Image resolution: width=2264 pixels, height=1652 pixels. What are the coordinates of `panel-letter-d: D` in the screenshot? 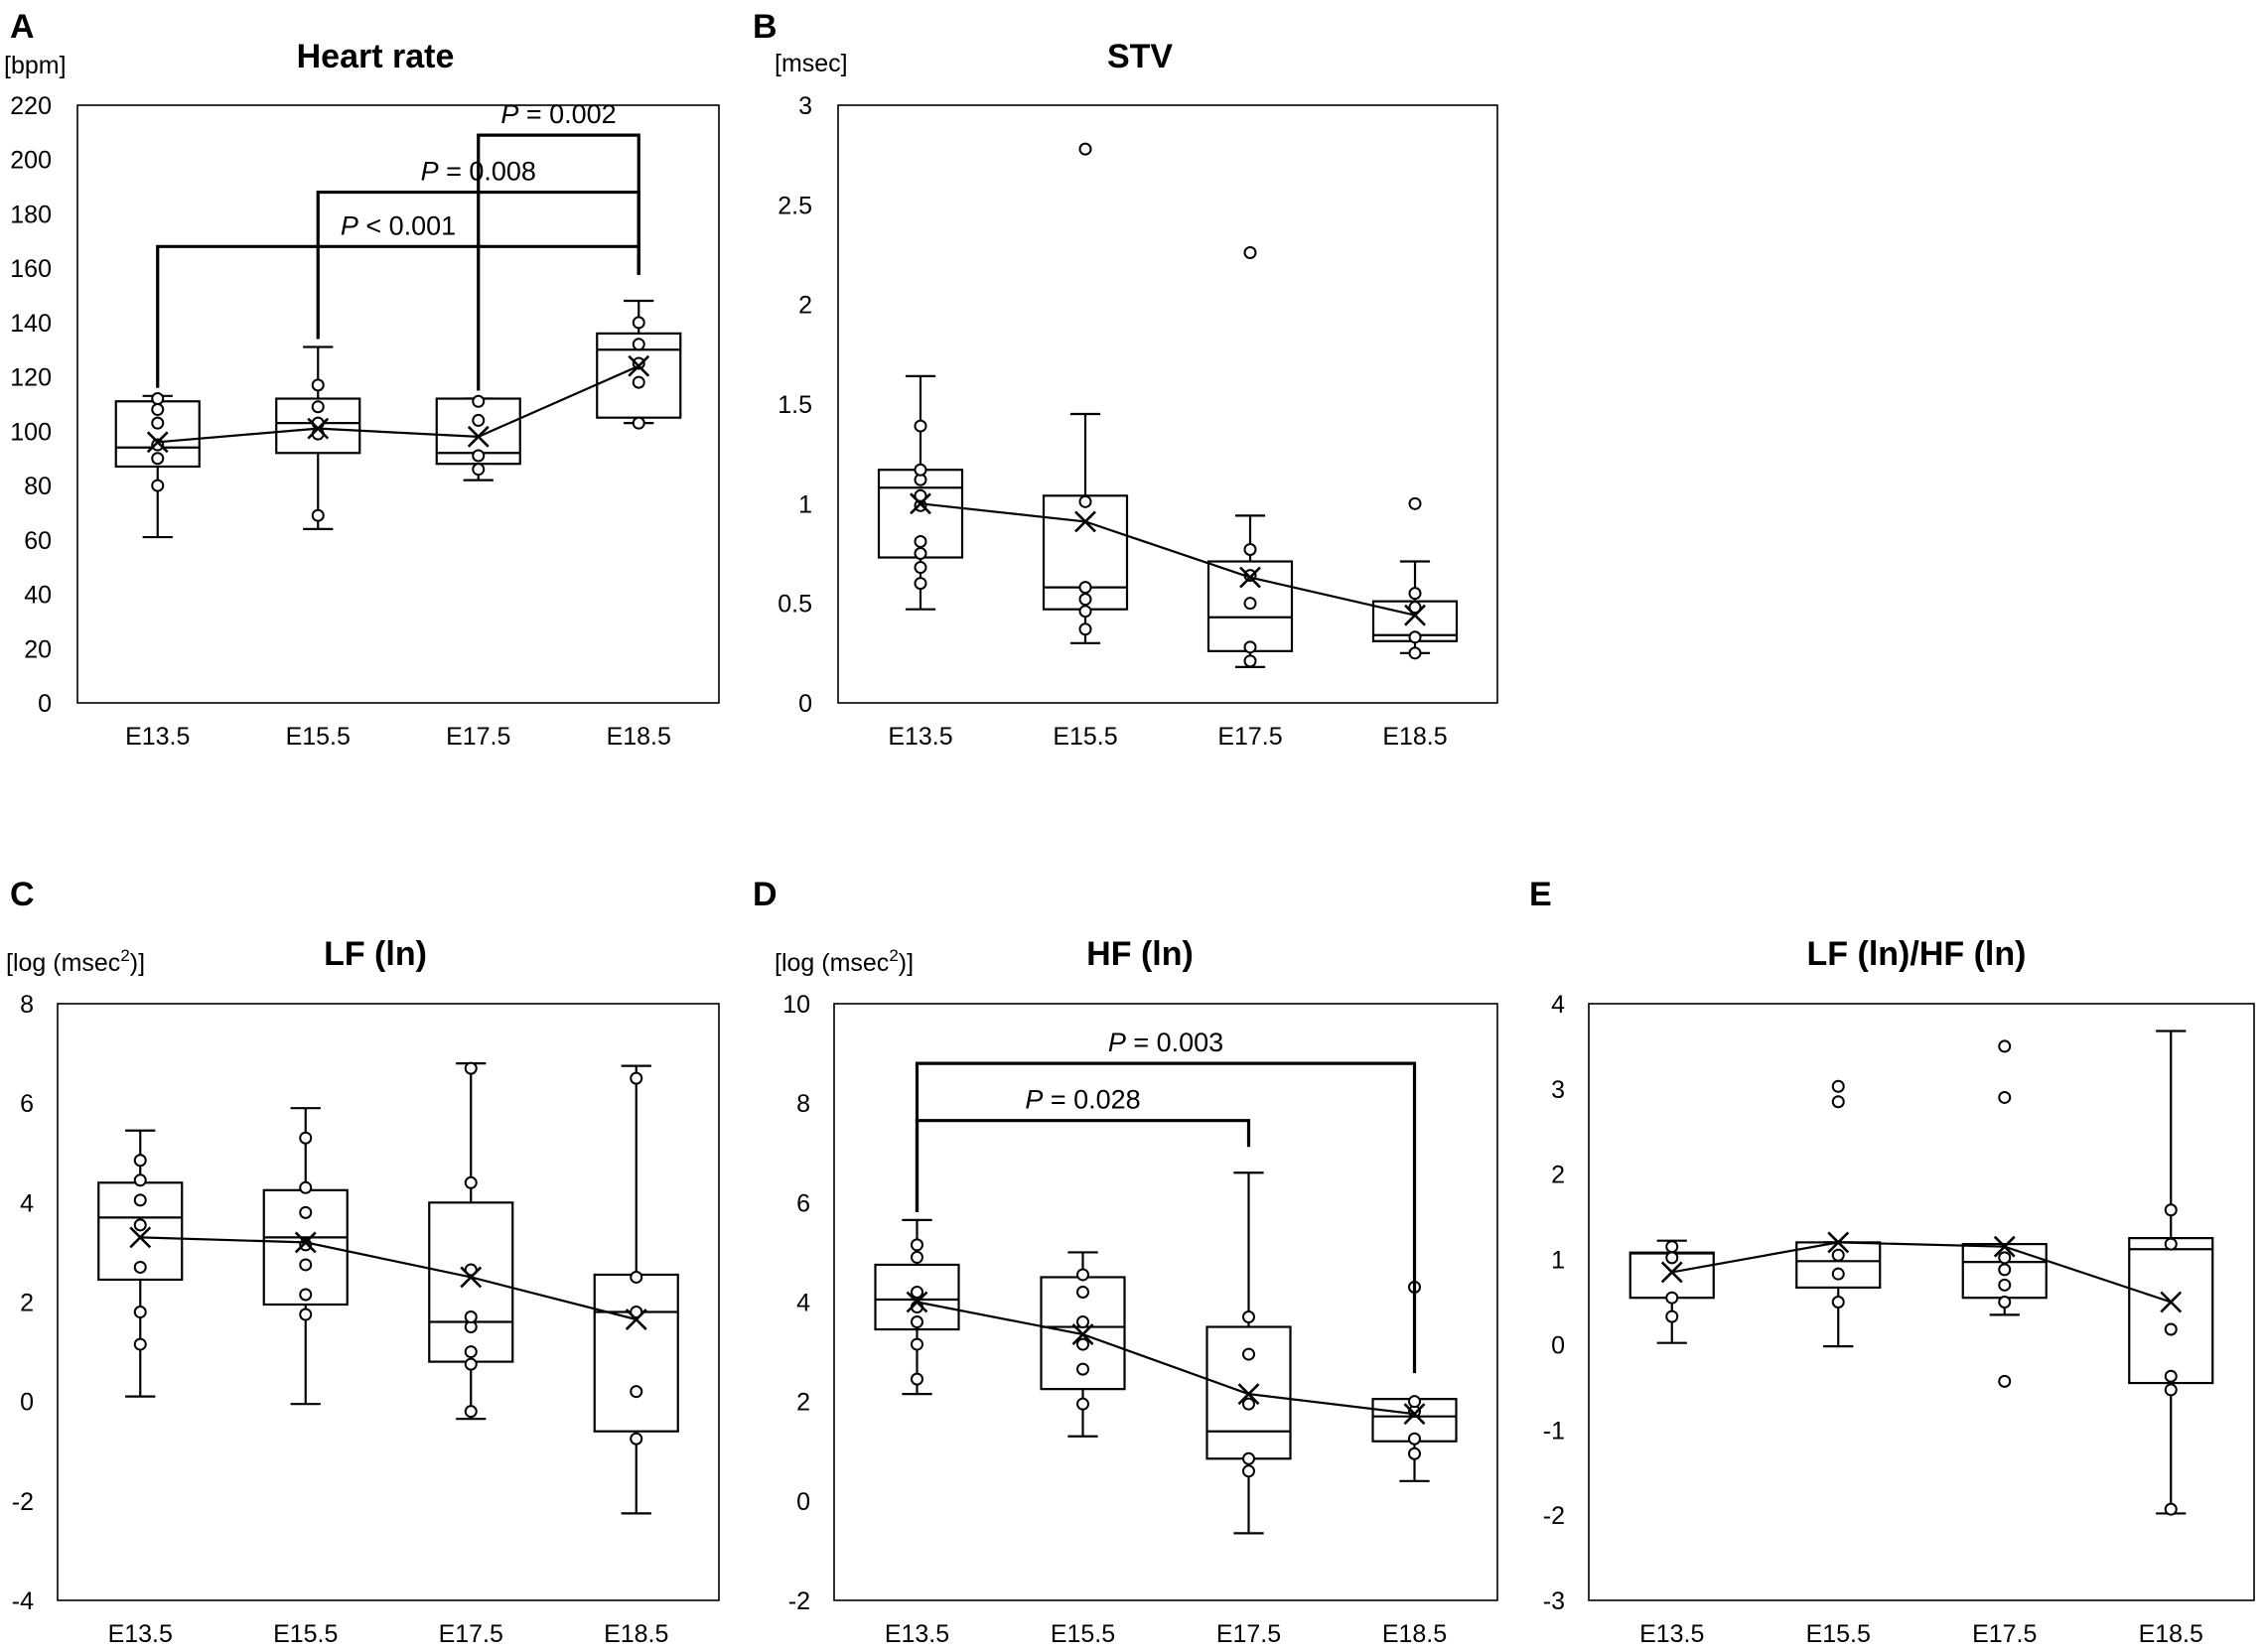 It's located at (765, 895).